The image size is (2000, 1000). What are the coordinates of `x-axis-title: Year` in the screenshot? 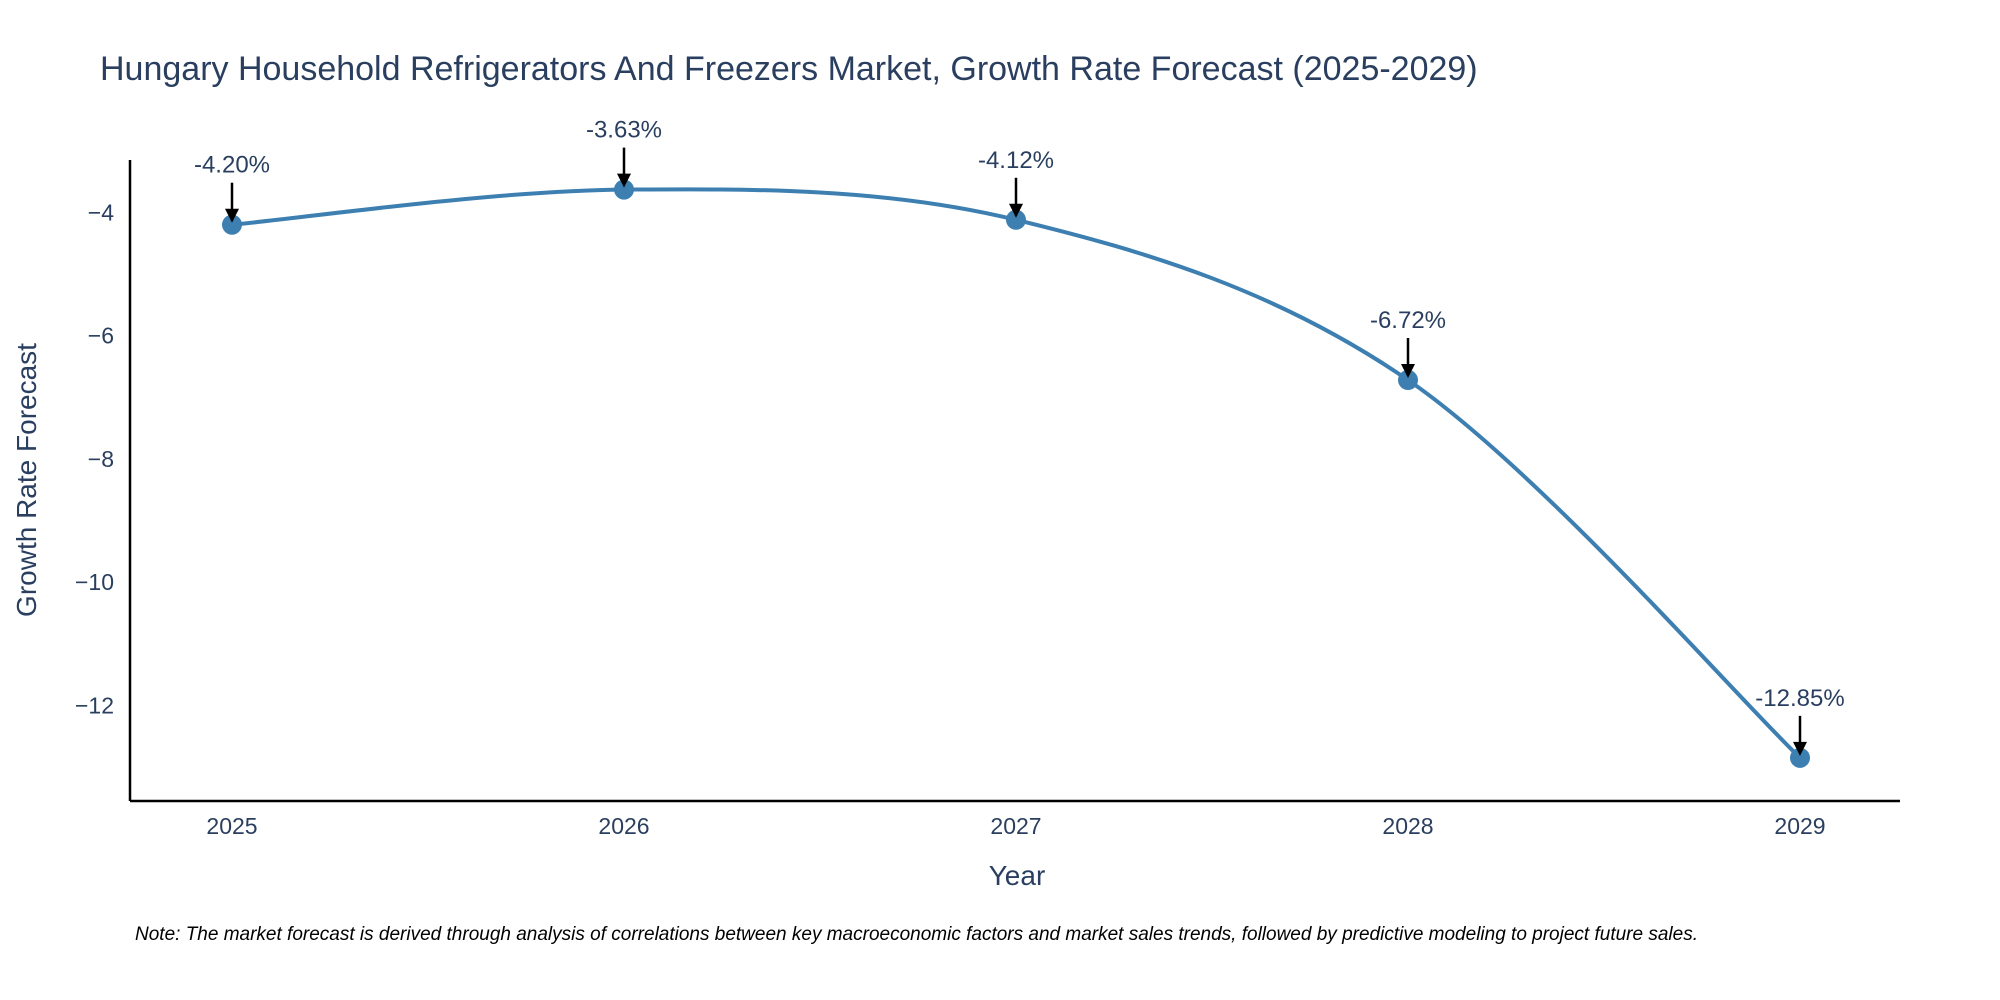 It's located at (1017, 875).